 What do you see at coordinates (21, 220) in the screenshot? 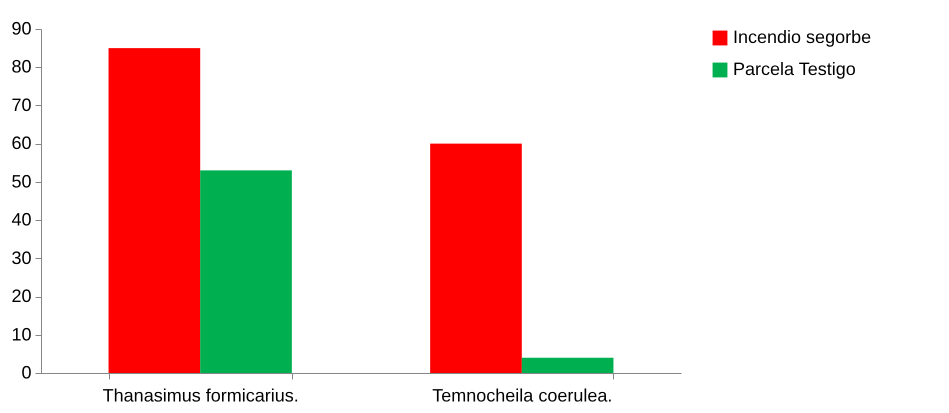
I see `y-tick-label: 40` at bounding box center [21, 220].